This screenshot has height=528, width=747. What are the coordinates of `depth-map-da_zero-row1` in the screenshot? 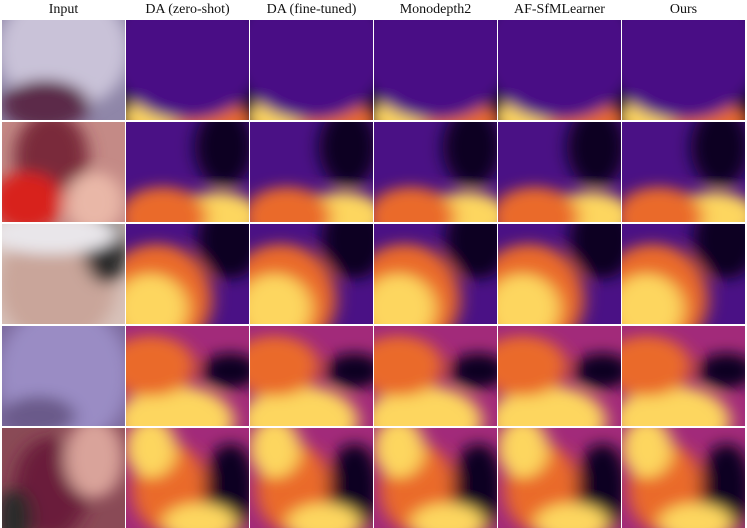 It's located at (187, 70).